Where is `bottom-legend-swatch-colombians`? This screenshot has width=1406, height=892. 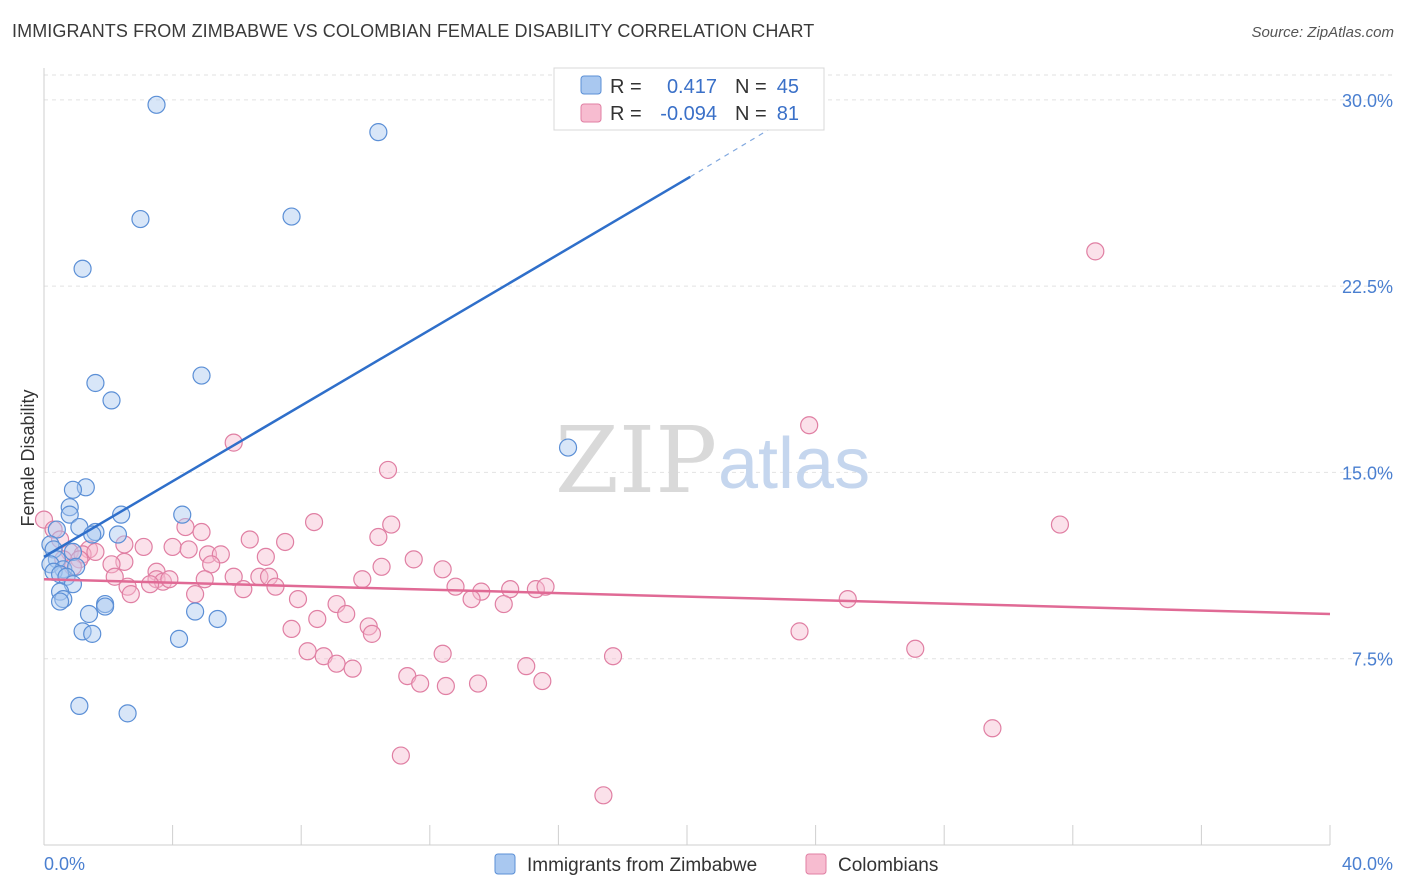
bottom-legend-swatch-colombians is located at coordinates (816, 864).